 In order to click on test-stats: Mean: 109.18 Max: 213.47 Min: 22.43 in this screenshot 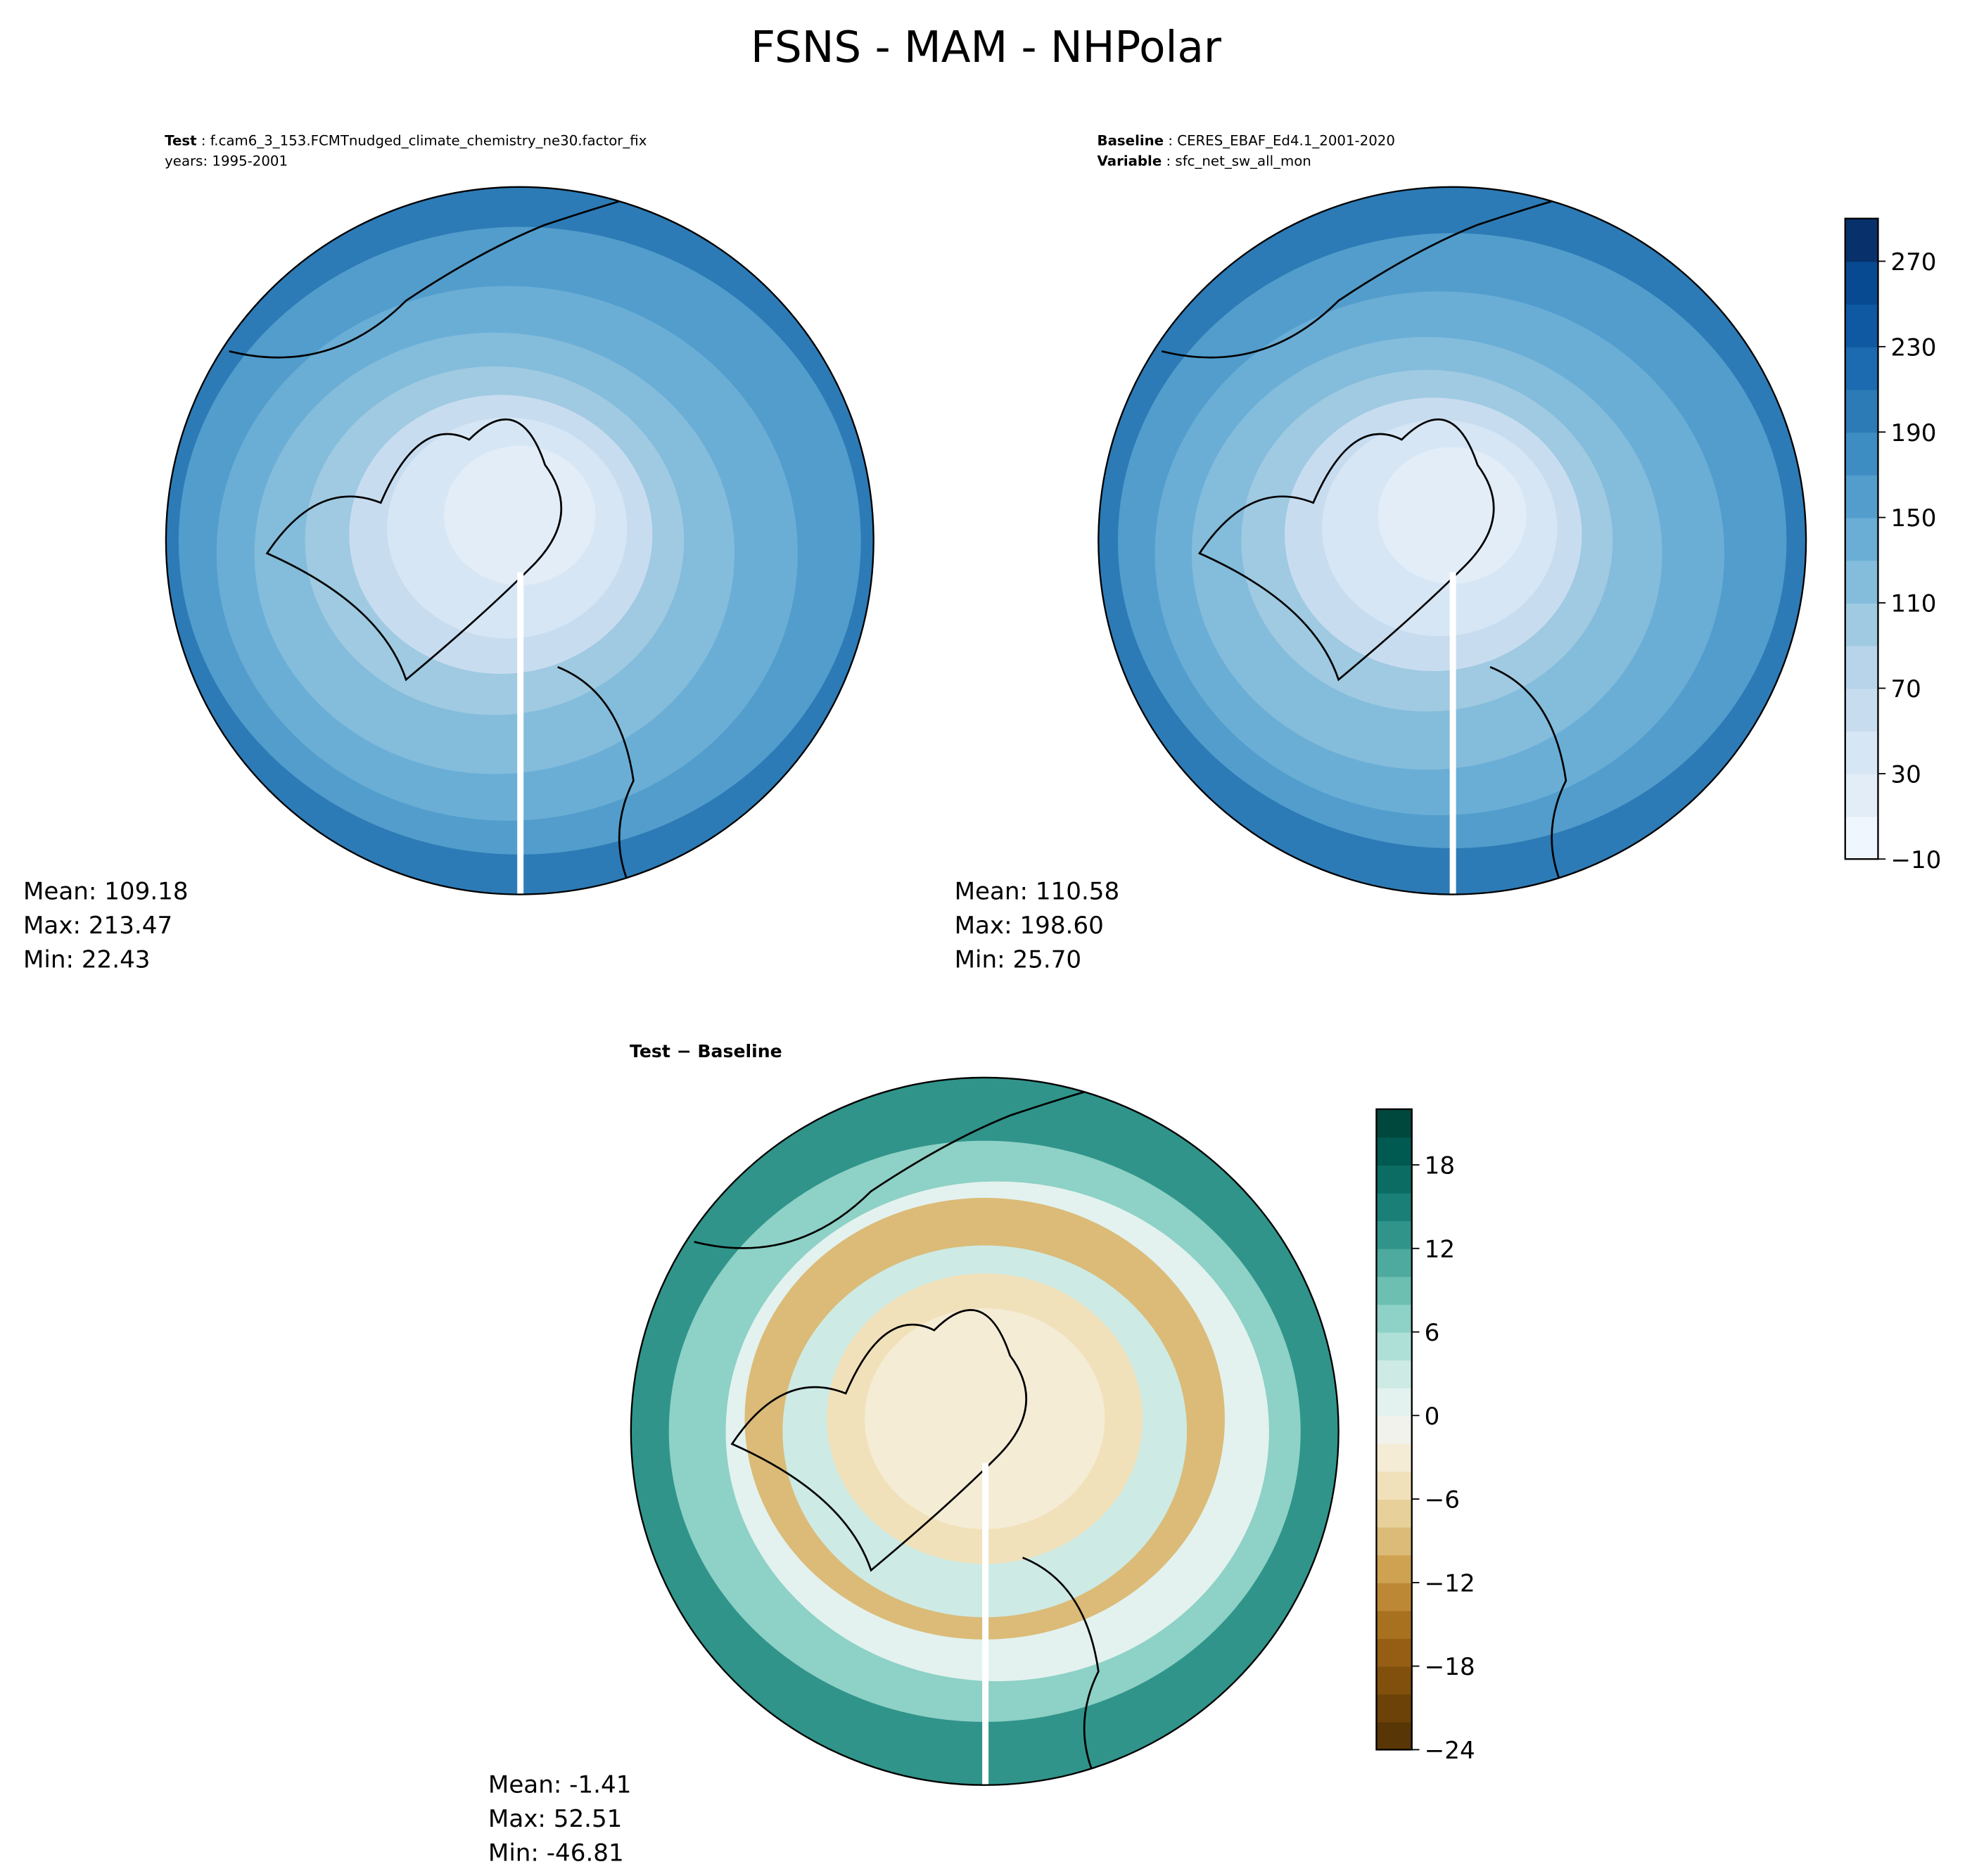, I will do `click(106, 926)`.